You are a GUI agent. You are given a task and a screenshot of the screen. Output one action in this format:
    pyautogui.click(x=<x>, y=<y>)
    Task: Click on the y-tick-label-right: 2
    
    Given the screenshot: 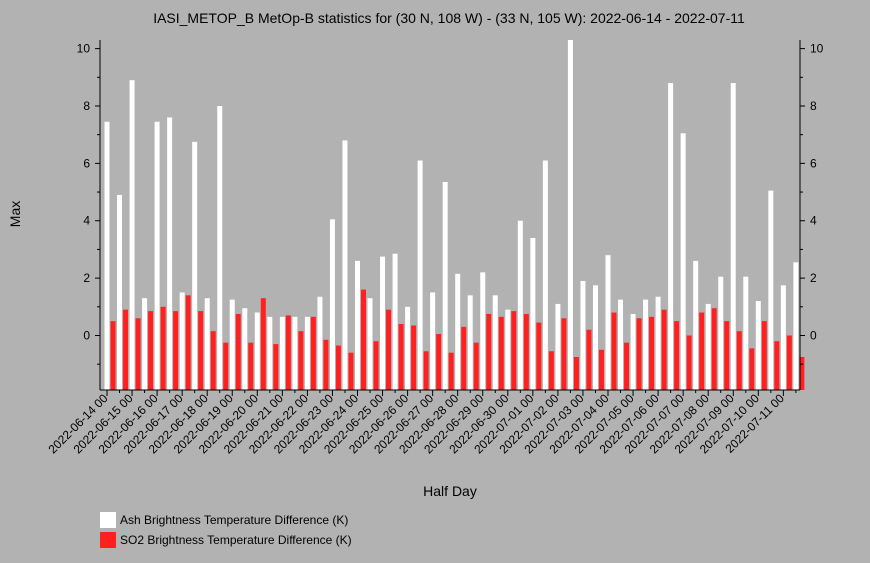 What is the action you would take?
    pyautogui.click(x=813, y=278)
    